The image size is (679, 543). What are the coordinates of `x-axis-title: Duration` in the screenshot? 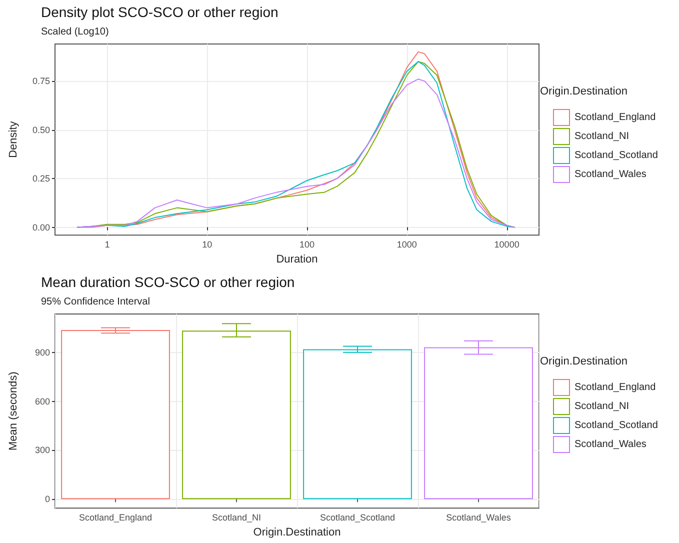 It's located at (297, 260).